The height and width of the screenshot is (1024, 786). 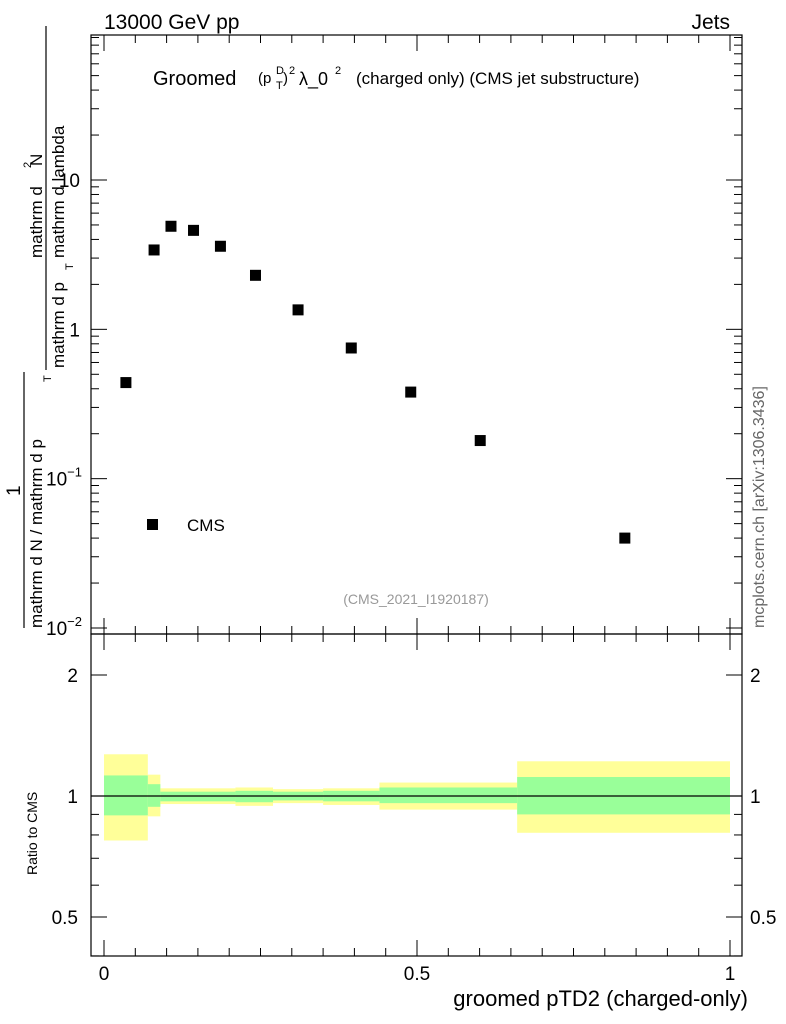 What do you see at coordinates (313, 79) in the screenshot?
I see `title-lambda: λ_0` at bounding box center [313, 79].